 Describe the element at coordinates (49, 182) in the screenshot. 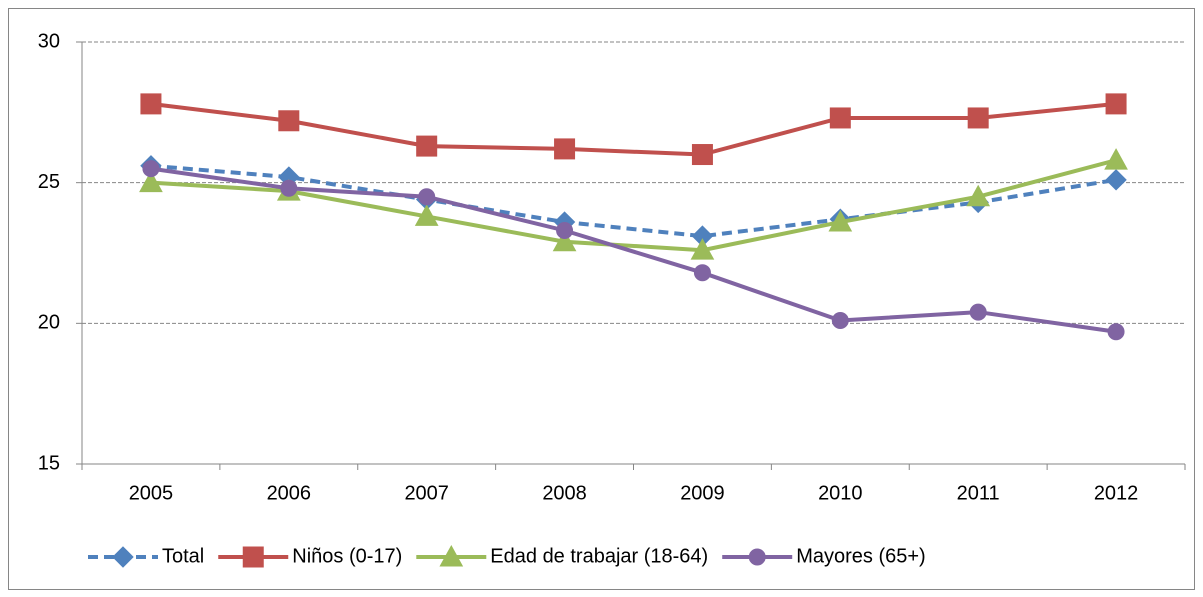

I see `y-tick-label: 25` at that location.